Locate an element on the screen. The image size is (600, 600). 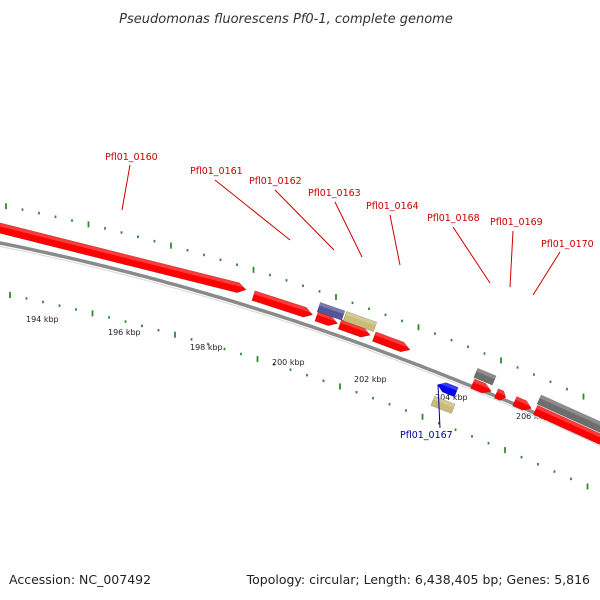
accession-text: Accession: NC_007492 is located at coordinates (80, 579).